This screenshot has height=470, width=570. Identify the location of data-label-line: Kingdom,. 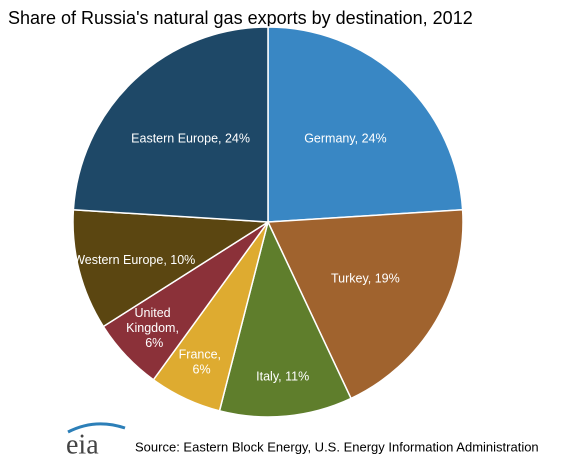
(154, 328).